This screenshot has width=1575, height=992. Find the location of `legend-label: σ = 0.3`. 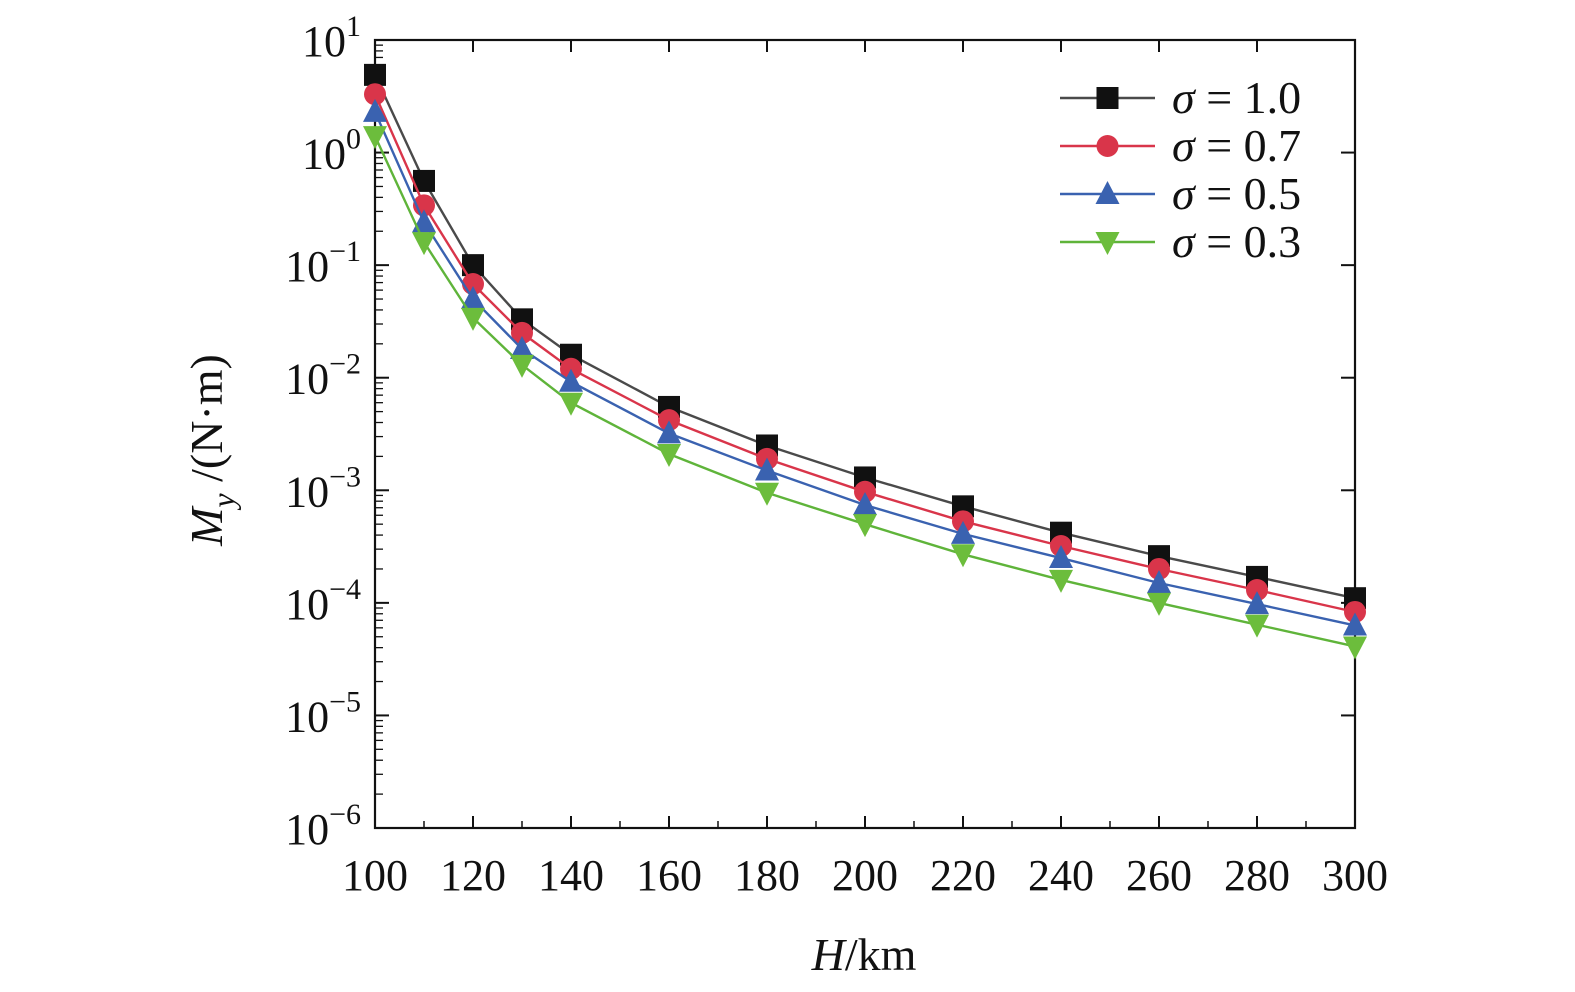

legend-label: σ = 0.3 is located at coordinates (1236, 241).